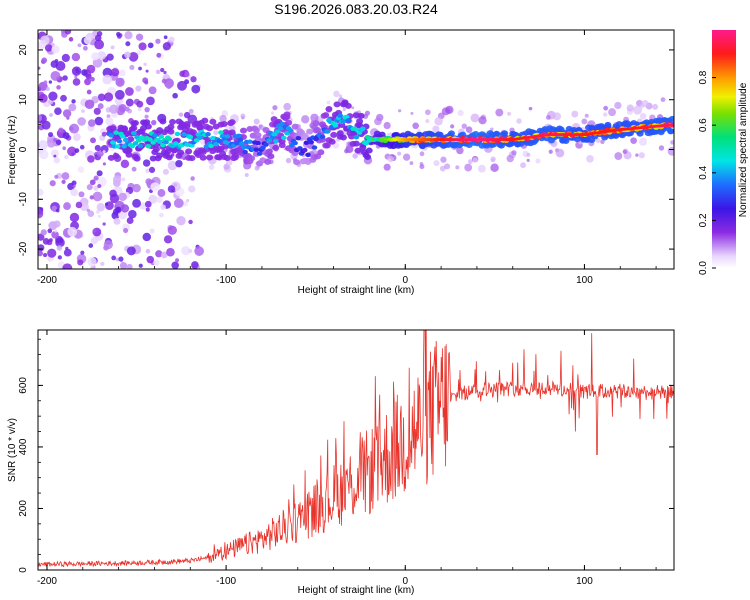  I want to click on colorbar-tick-label: 0.4, so click(703, 172).